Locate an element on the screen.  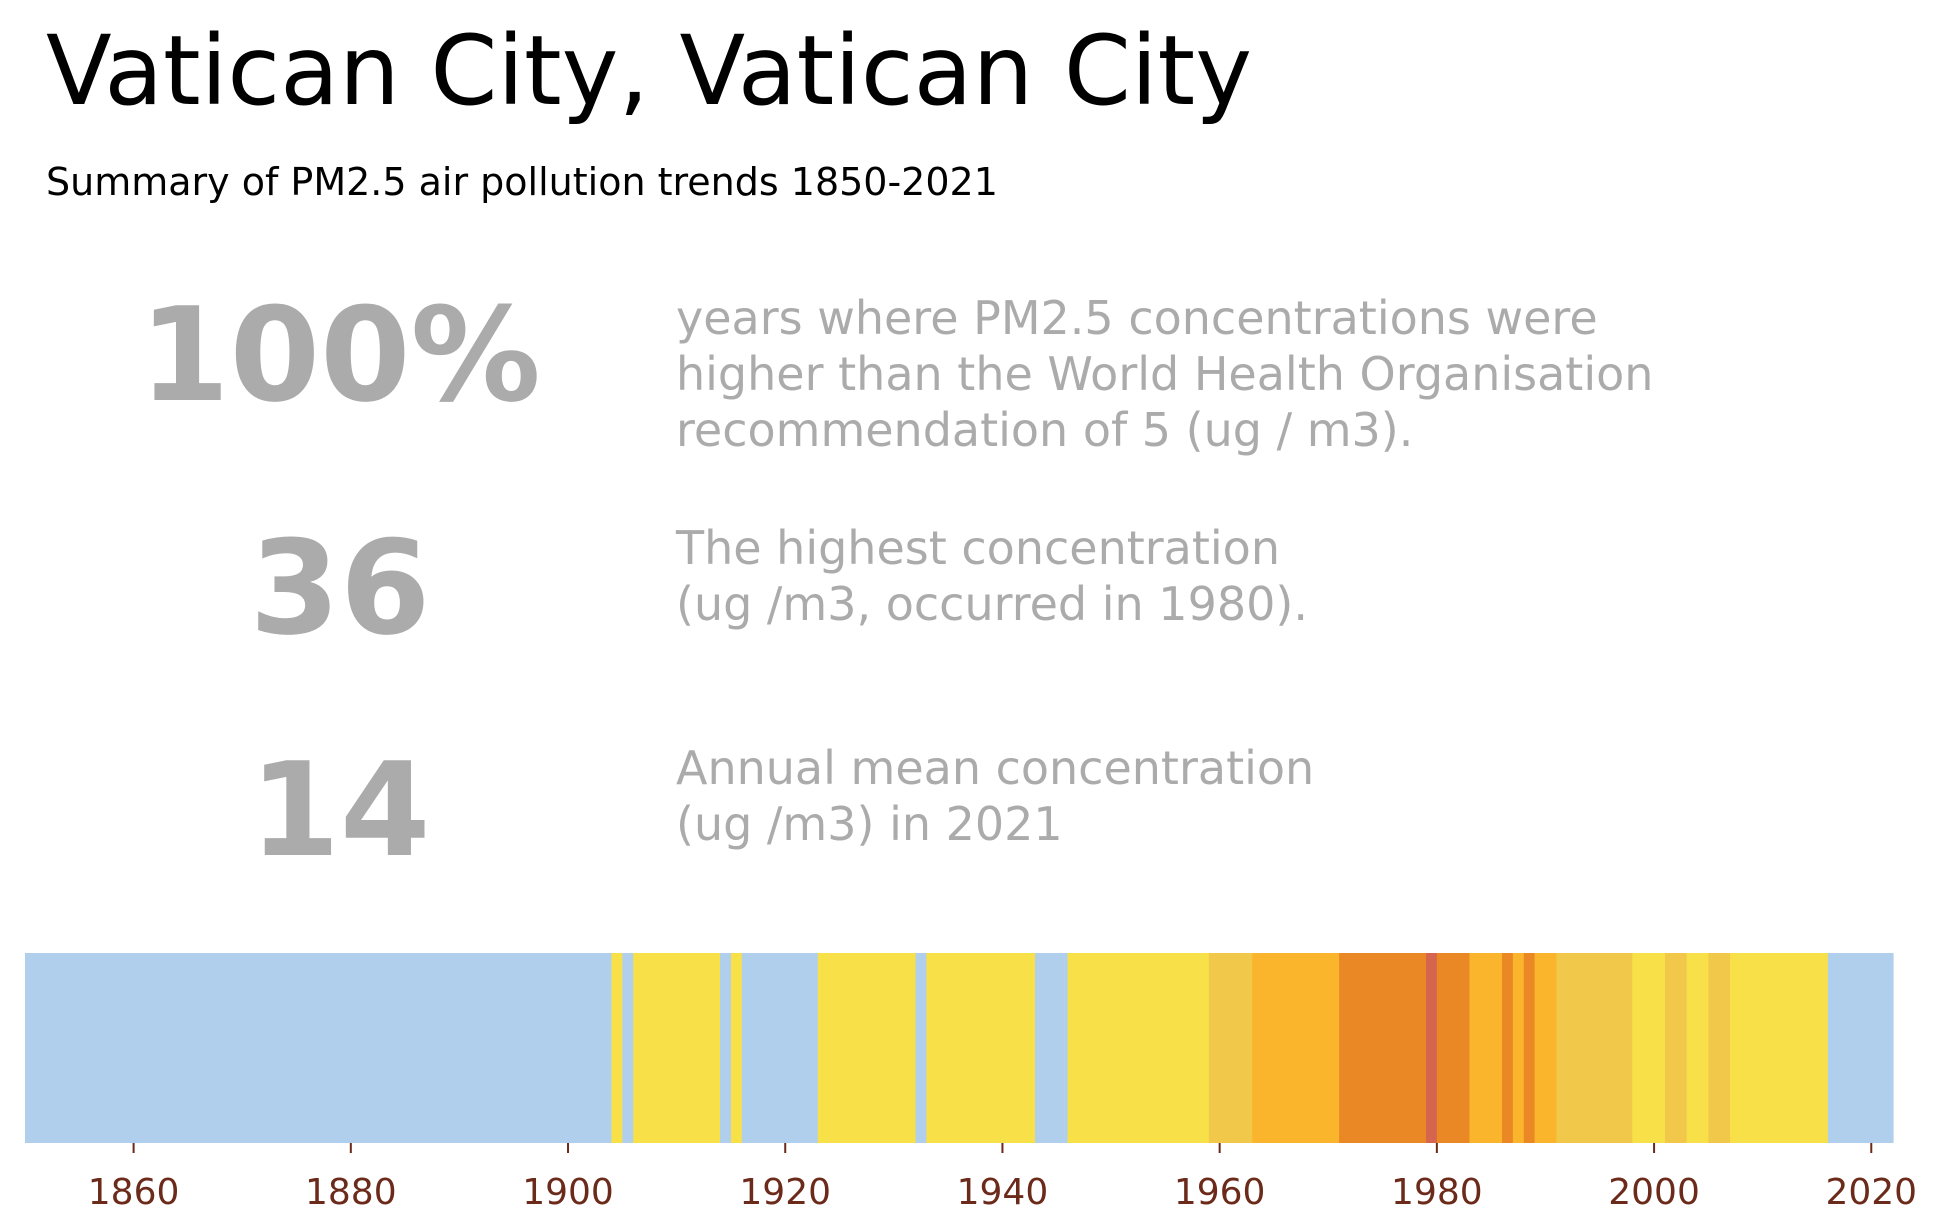
x-tick-label: 2020 is located at coordinates (1871, 1192).